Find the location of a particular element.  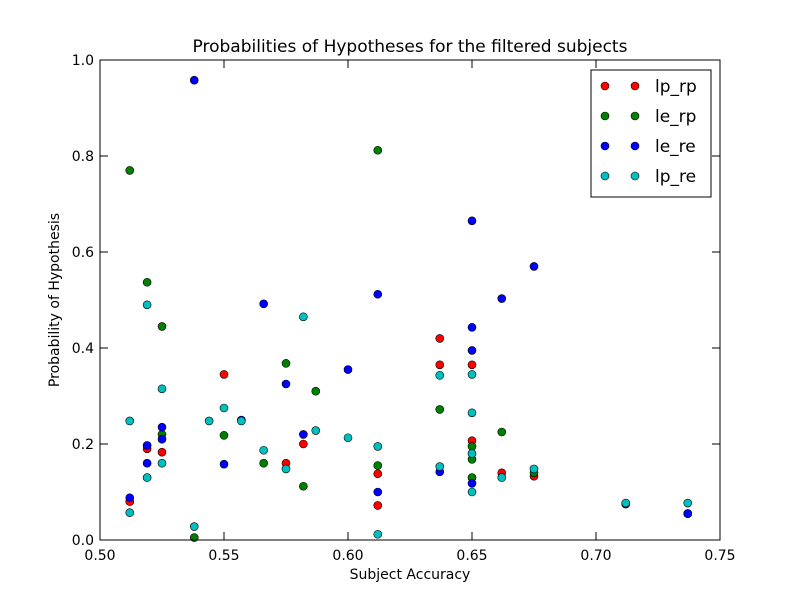

y-tick-label: 0.8 is located at coordinates (83, 157).